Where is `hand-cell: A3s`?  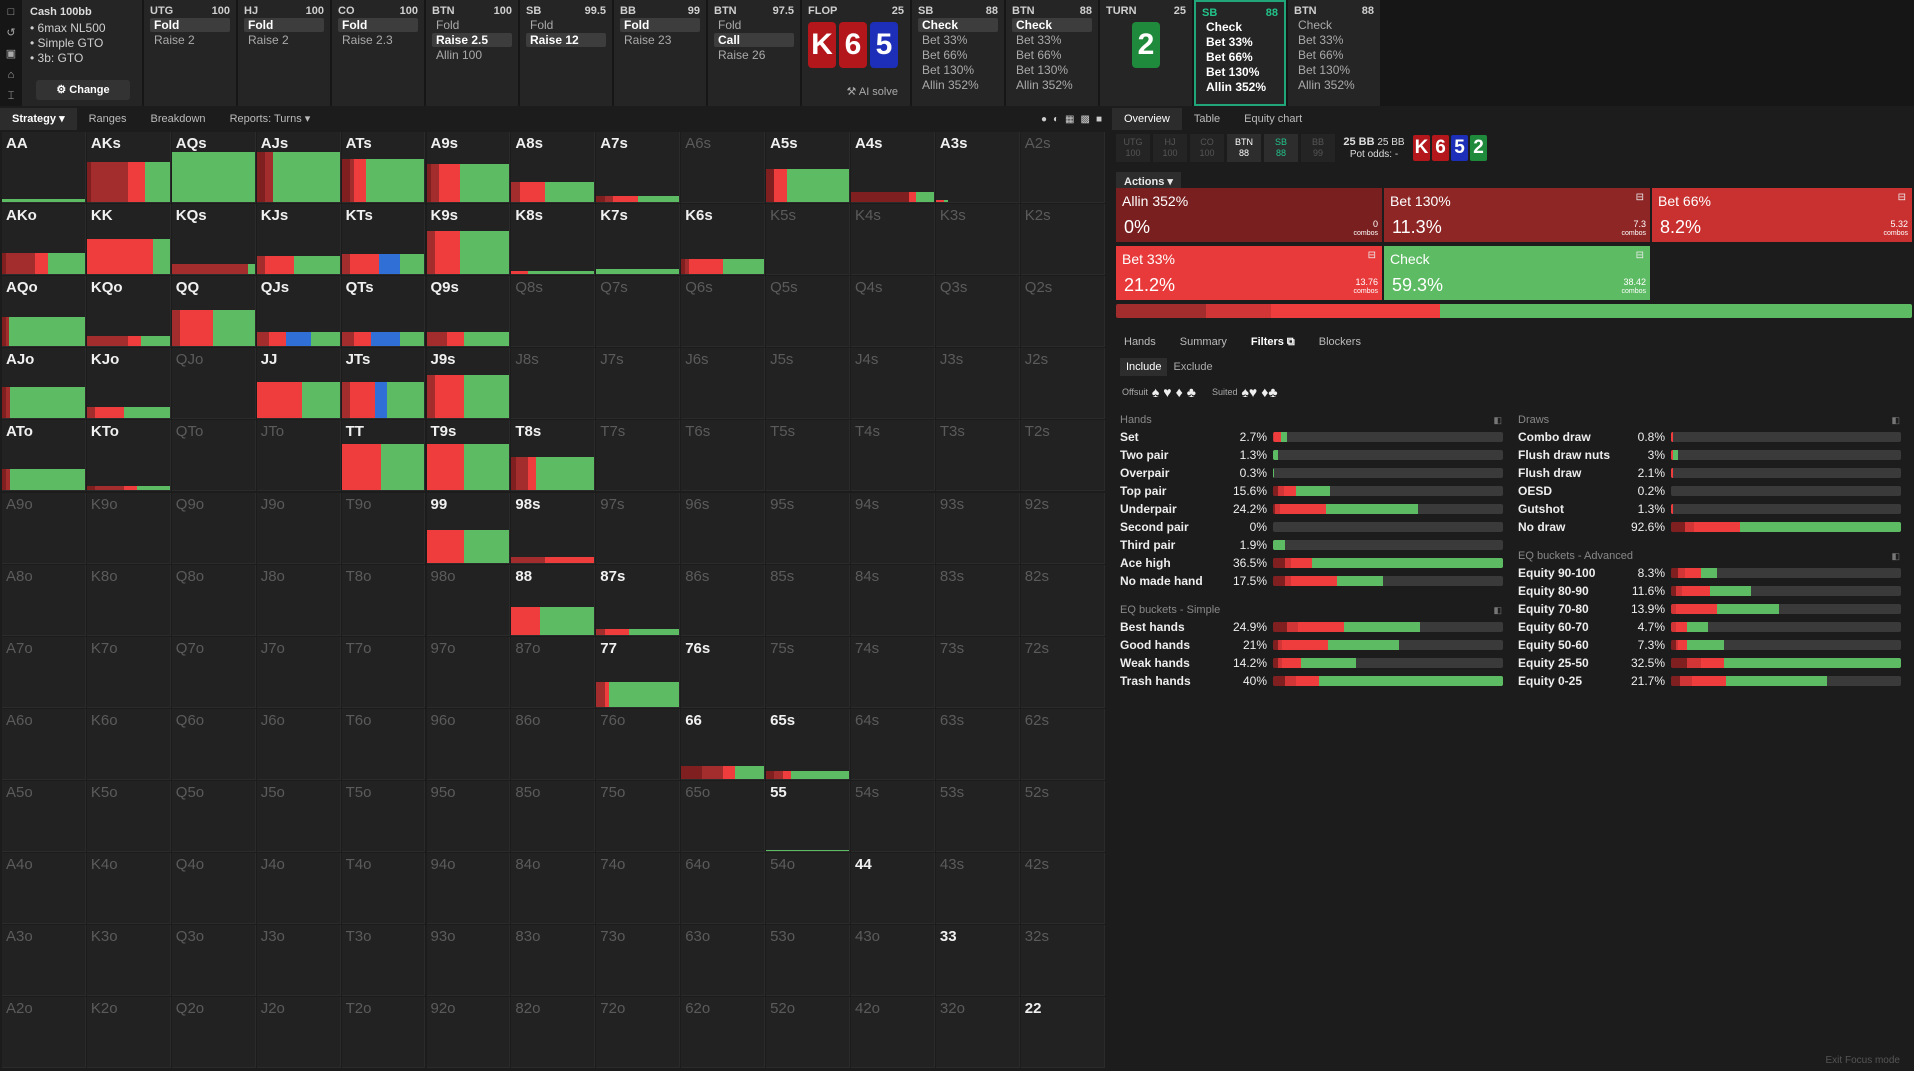 hand-cell: A3s is located at coordinates (977, 168).